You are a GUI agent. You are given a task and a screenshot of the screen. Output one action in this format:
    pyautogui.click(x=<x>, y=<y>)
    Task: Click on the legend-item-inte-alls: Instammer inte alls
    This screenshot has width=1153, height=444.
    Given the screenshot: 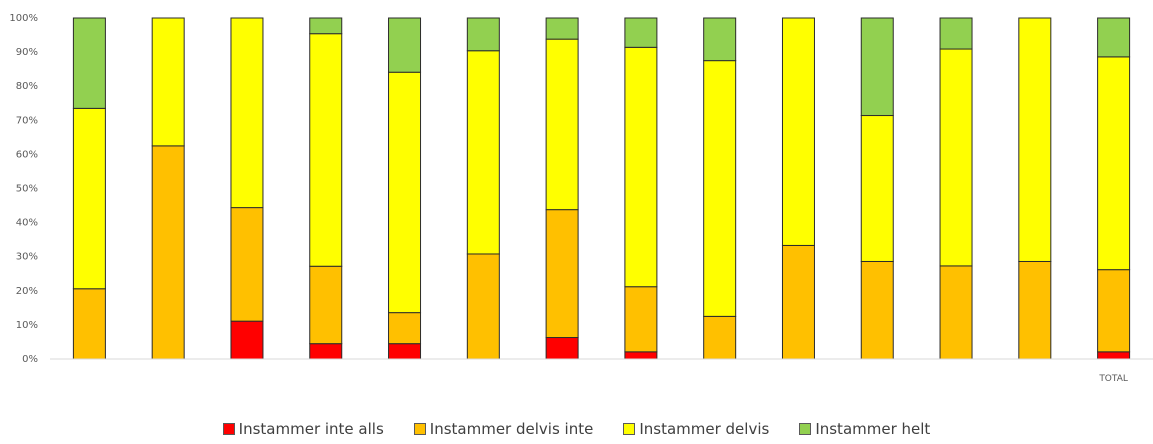 What is the action you would take?
    pyautogui.click(x=303, y=429)
    